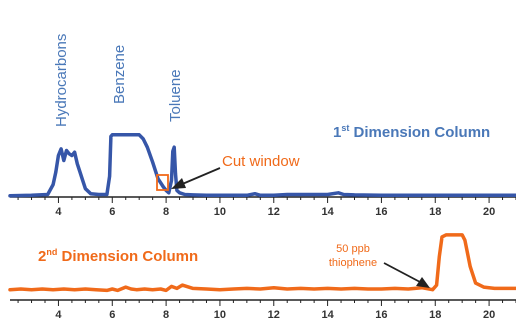  I want to click on title-number: 2, so click(42, 256).